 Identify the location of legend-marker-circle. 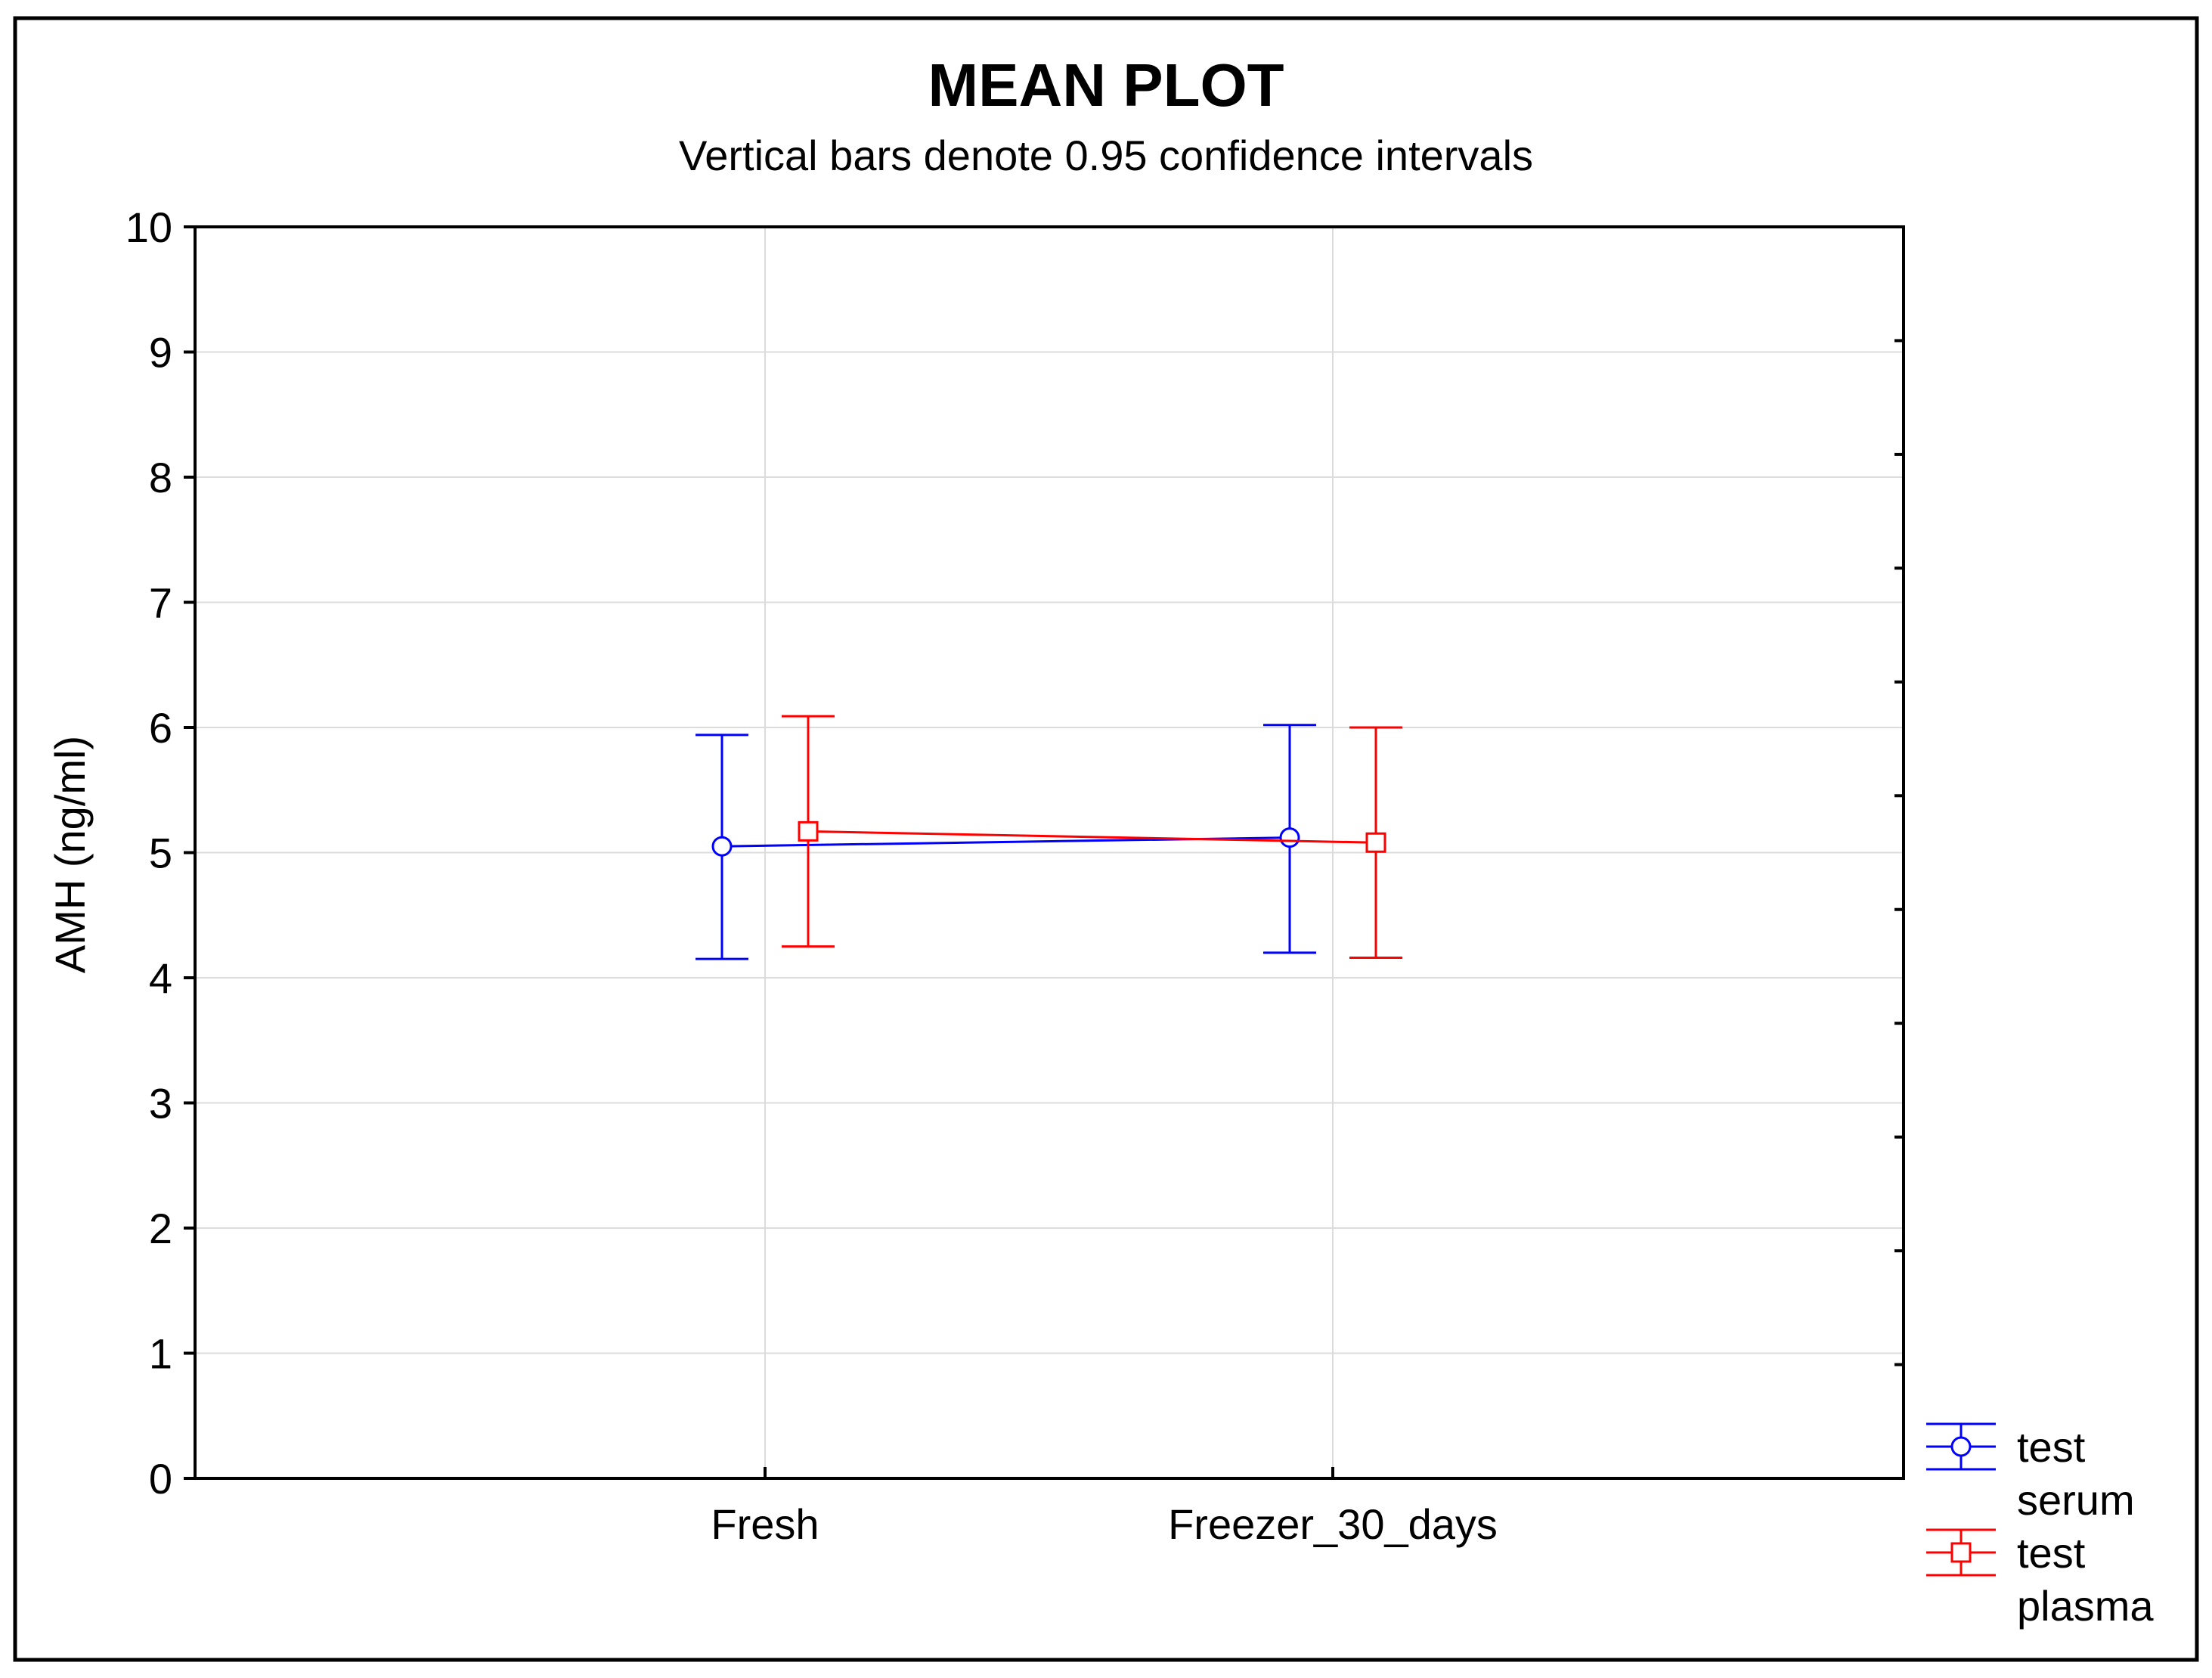
(1961, 1447).